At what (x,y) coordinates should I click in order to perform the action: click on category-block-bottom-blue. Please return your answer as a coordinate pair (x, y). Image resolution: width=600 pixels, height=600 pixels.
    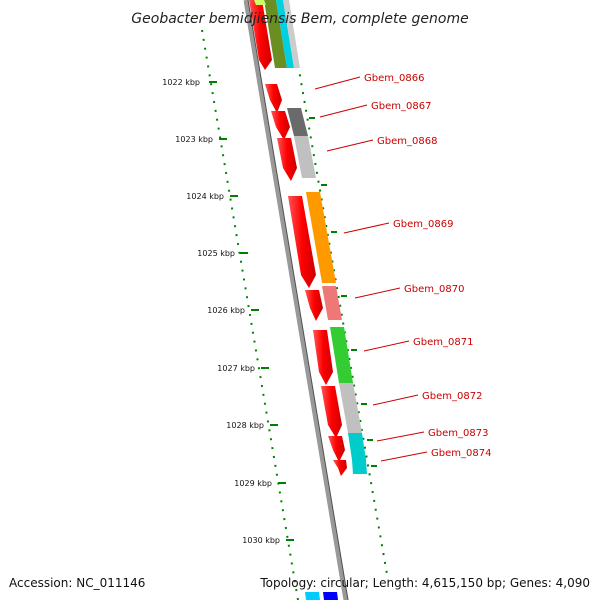
    Looking at the image, I should click on (330, 596).